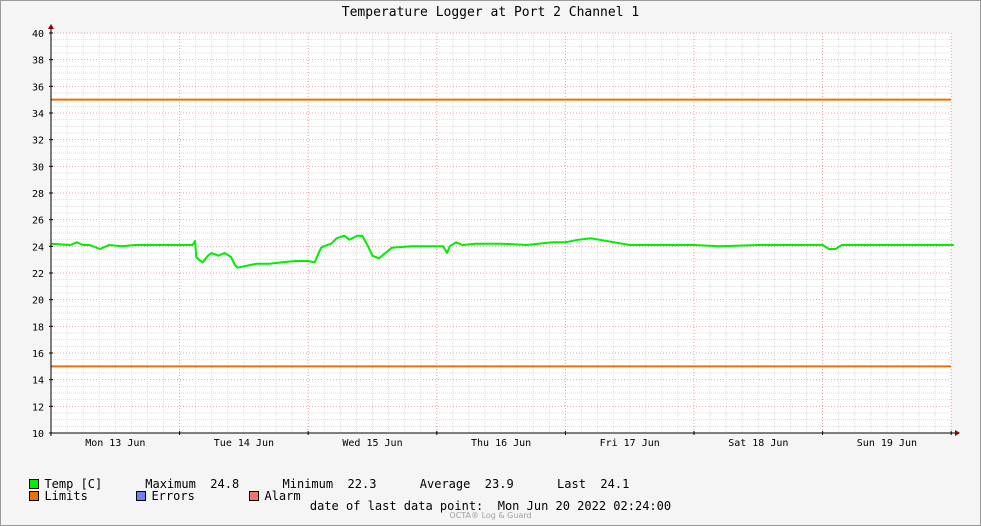  I want to click on y-tick-label: 20, so click(38, 301).